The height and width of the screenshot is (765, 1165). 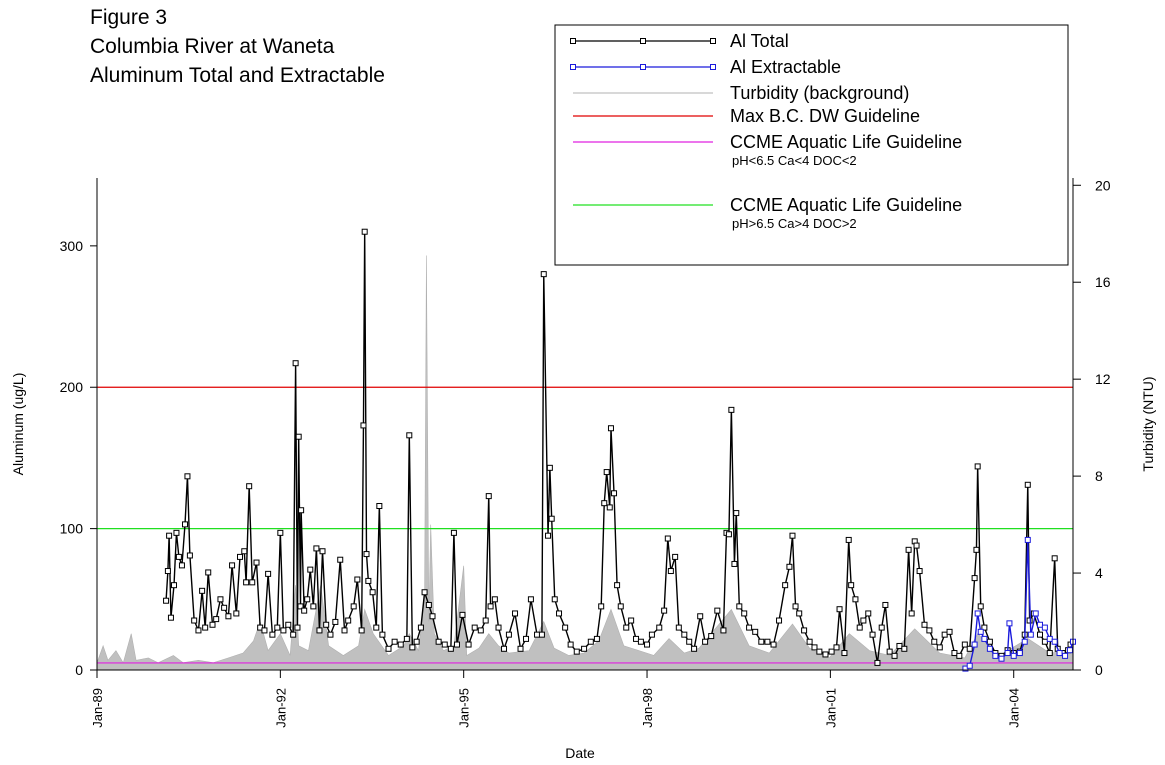 I want to click on legend-label: Al Total, so click(x=759, y=41).